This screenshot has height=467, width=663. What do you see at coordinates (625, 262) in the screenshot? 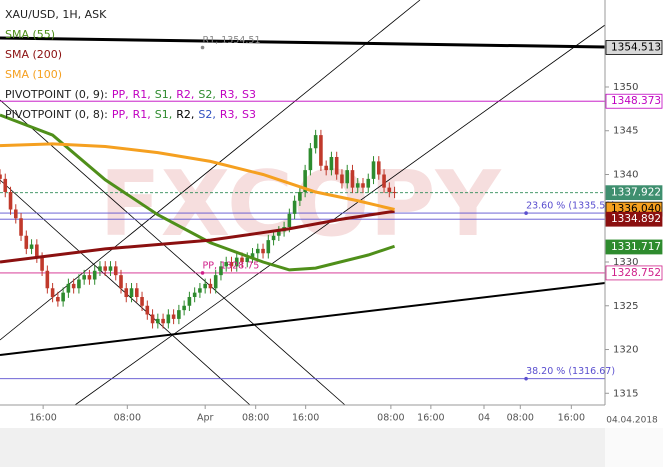
I see `y-tick-label: 1330` at bounding box center [625, 262].